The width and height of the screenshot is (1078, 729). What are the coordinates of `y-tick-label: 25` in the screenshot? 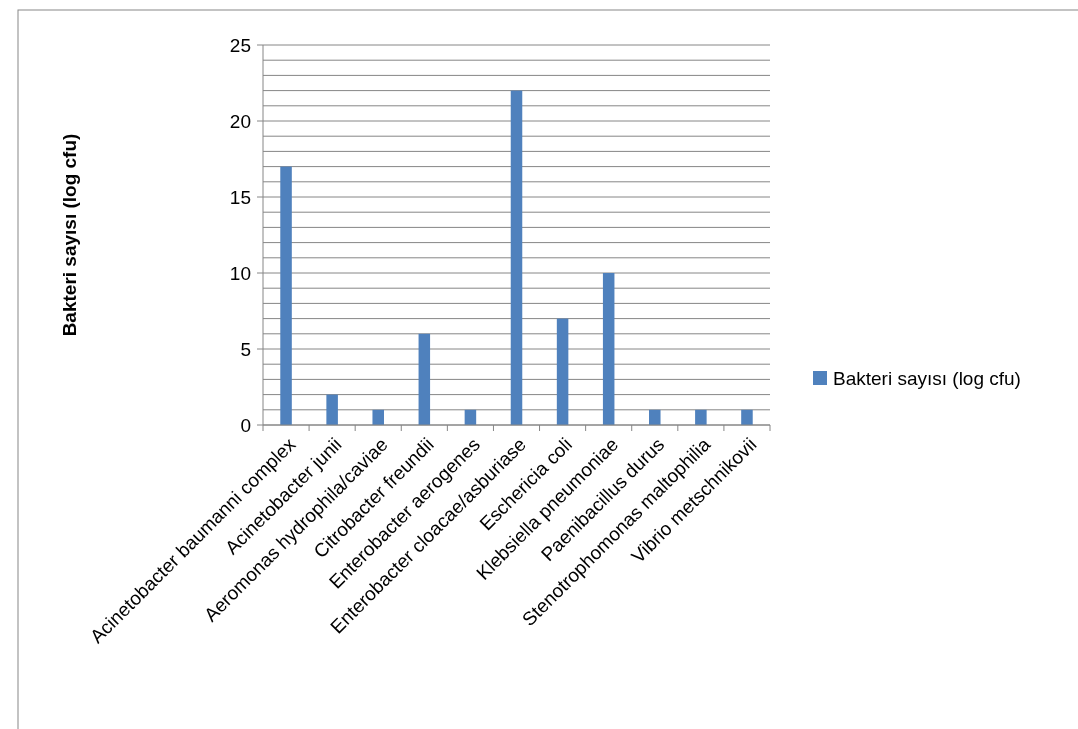 It's located at (240, 45).